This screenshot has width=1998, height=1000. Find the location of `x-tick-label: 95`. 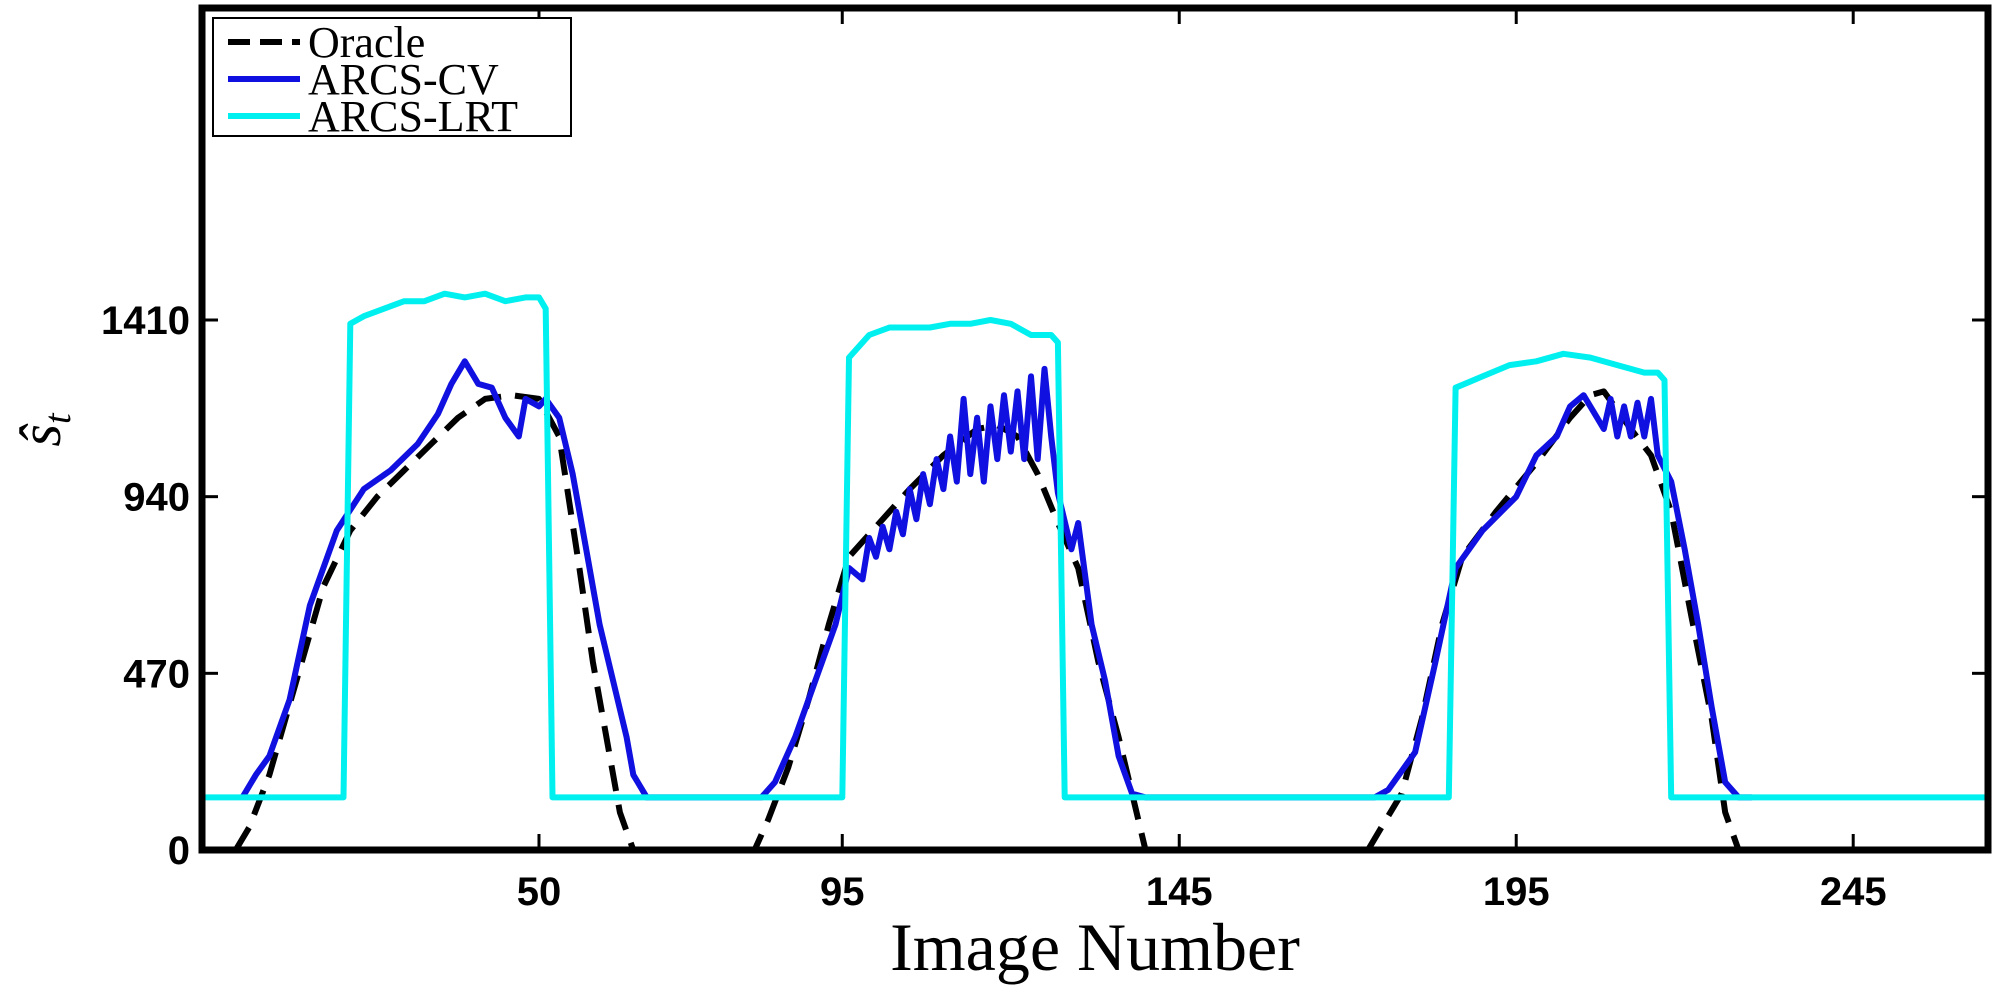

x-tick-label: 95 is located at coordinates (842, 892).